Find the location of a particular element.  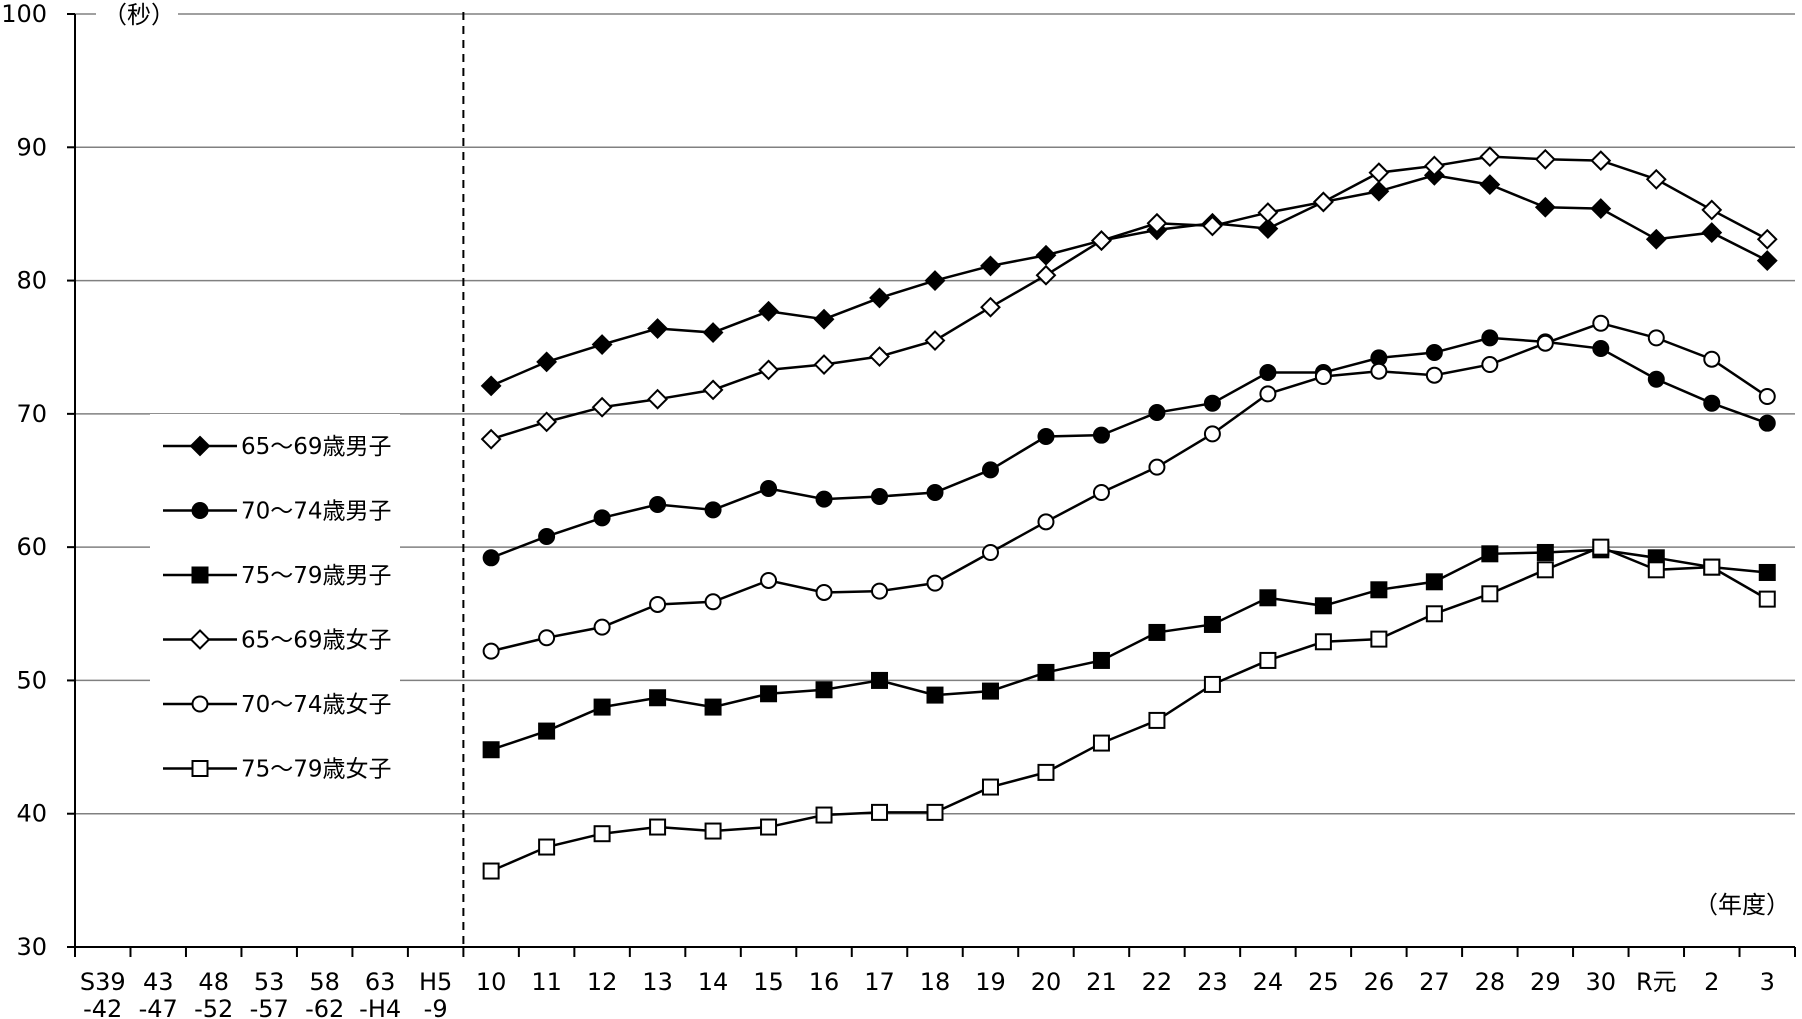

x-tick-label: 27 is located at coordinates (1434, 982).